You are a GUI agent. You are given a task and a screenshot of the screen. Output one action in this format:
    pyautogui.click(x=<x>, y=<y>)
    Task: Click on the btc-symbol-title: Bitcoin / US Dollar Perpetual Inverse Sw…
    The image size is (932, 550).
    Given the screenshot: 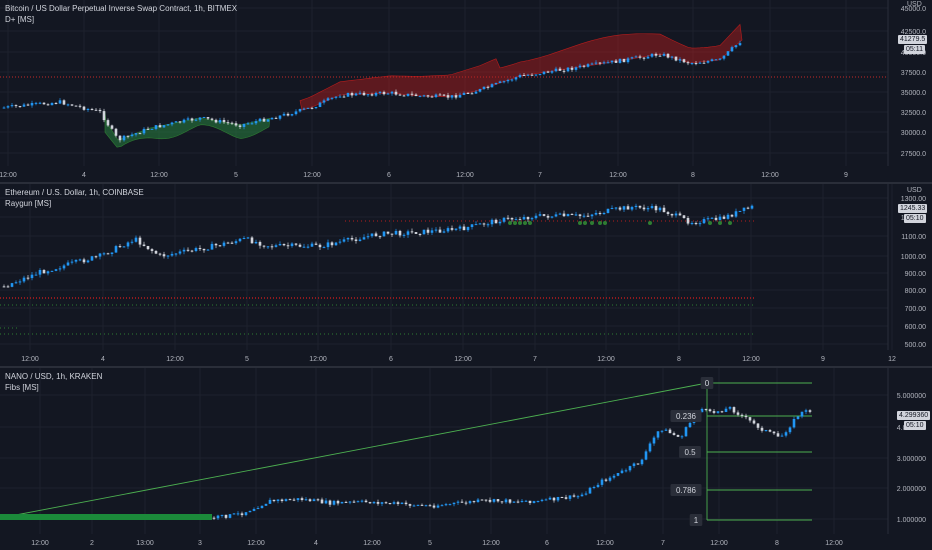 What is the action you would take?
    pyautogui.click(x=121, y=8)
    